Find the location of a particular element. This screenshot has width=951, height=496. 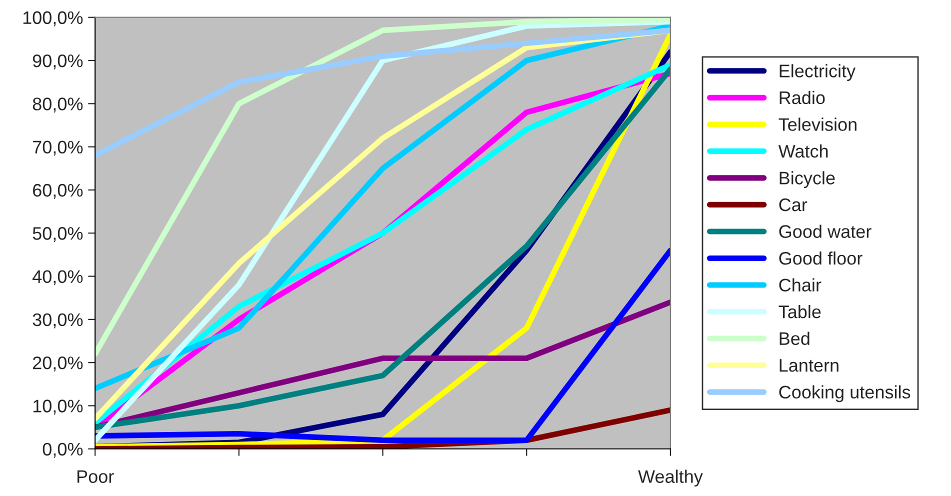

y-tick-label: 30,0% is located at coordinates (57, 320).